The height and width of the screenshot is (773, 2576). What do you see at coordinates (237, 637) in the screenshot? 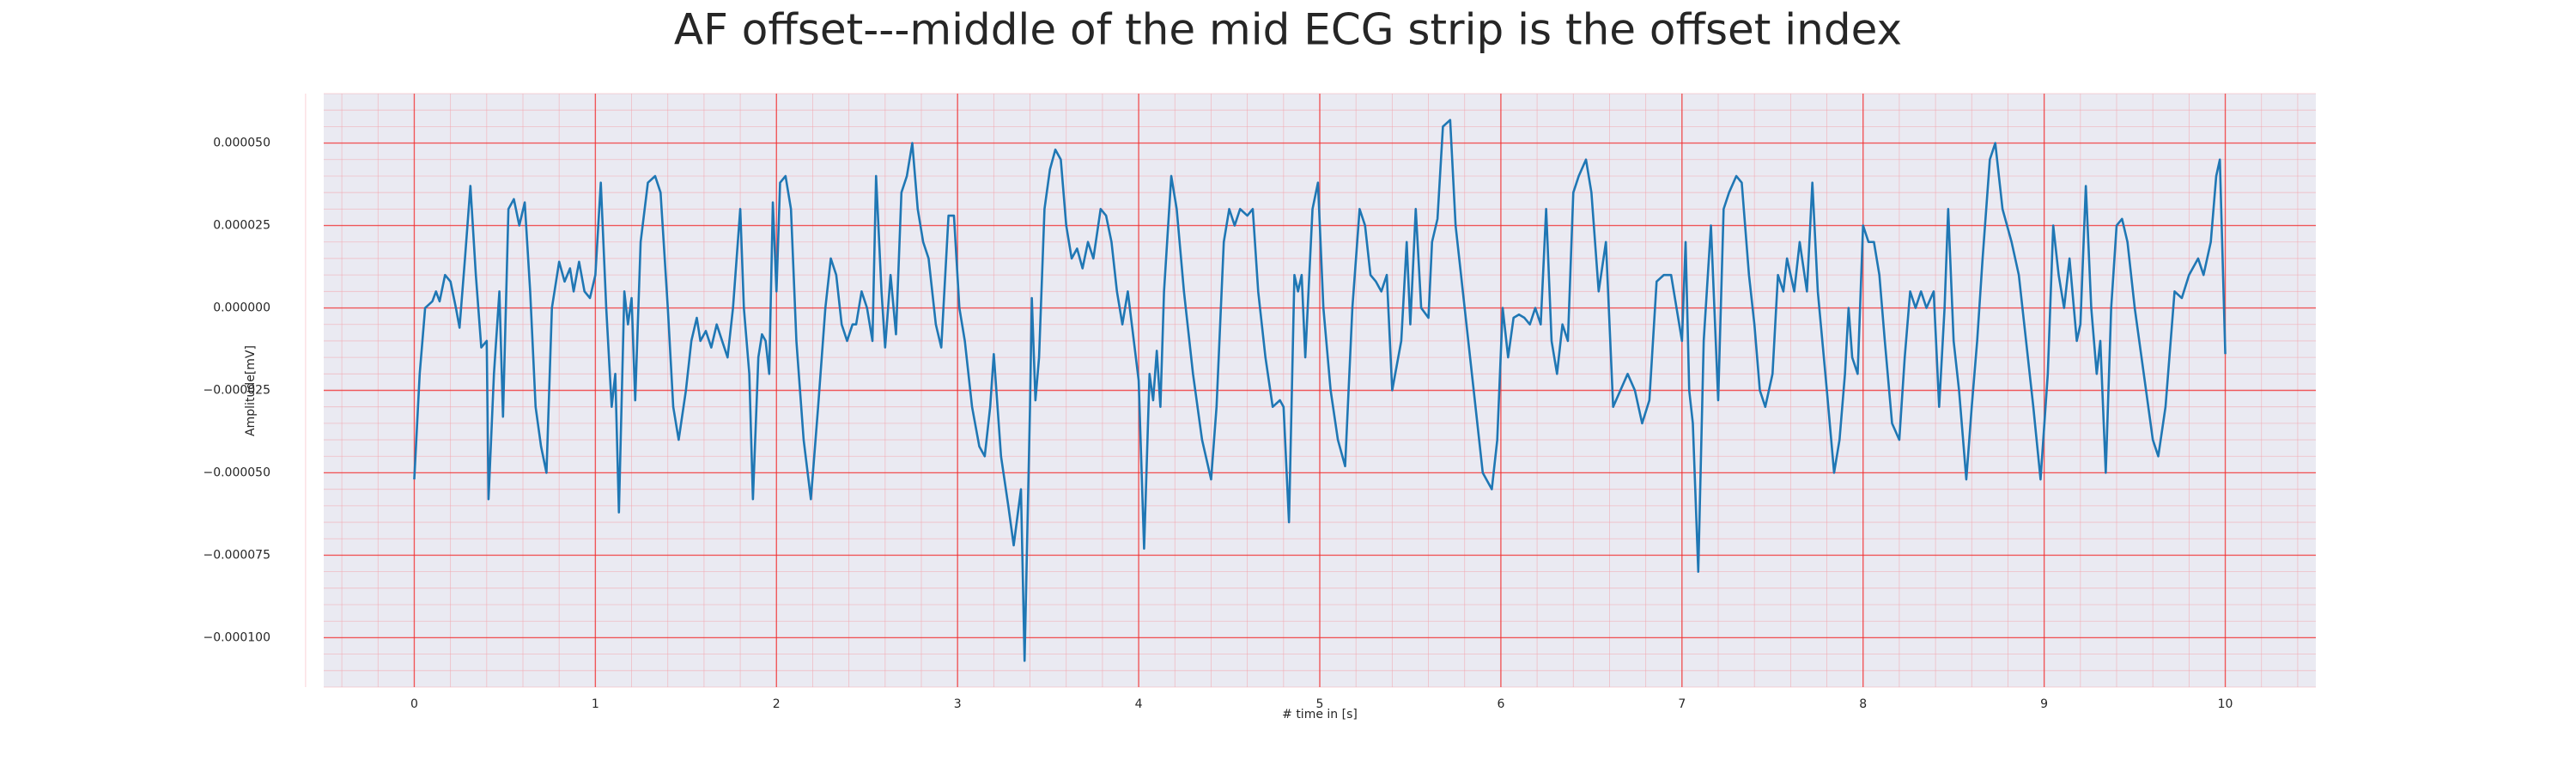
I see `y-tick-label: −0.000100` at bounding box center [237, 637].